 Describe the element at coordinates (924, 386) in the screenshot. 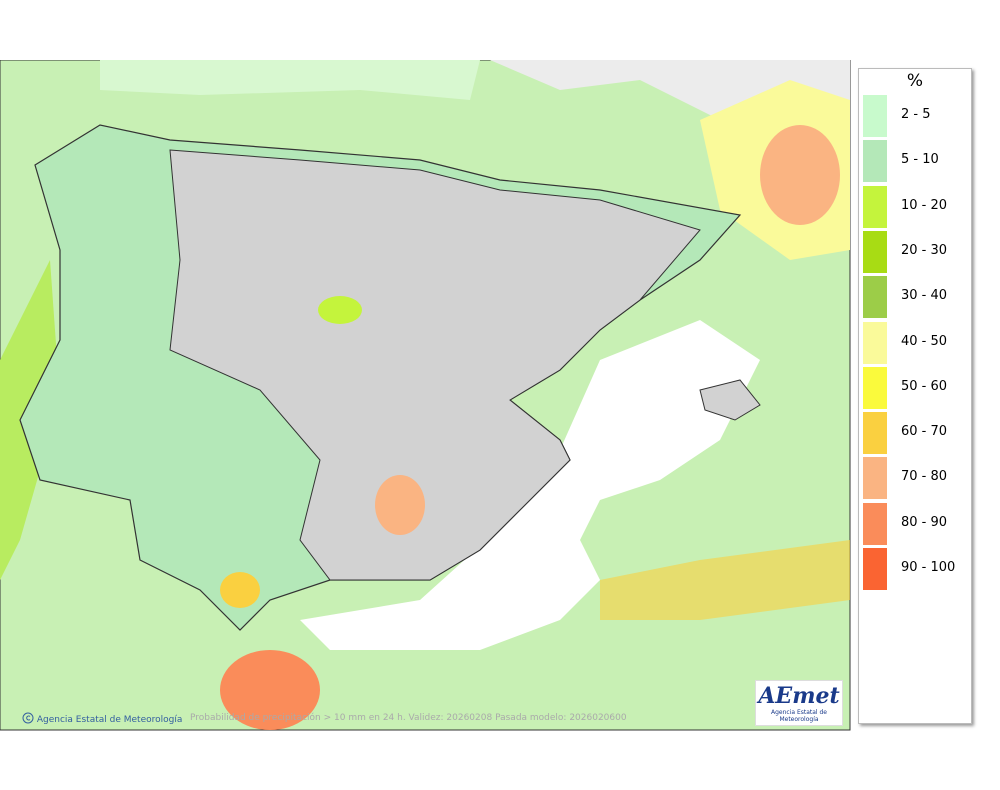

I see `legend-label: 50 - 60` at that location.